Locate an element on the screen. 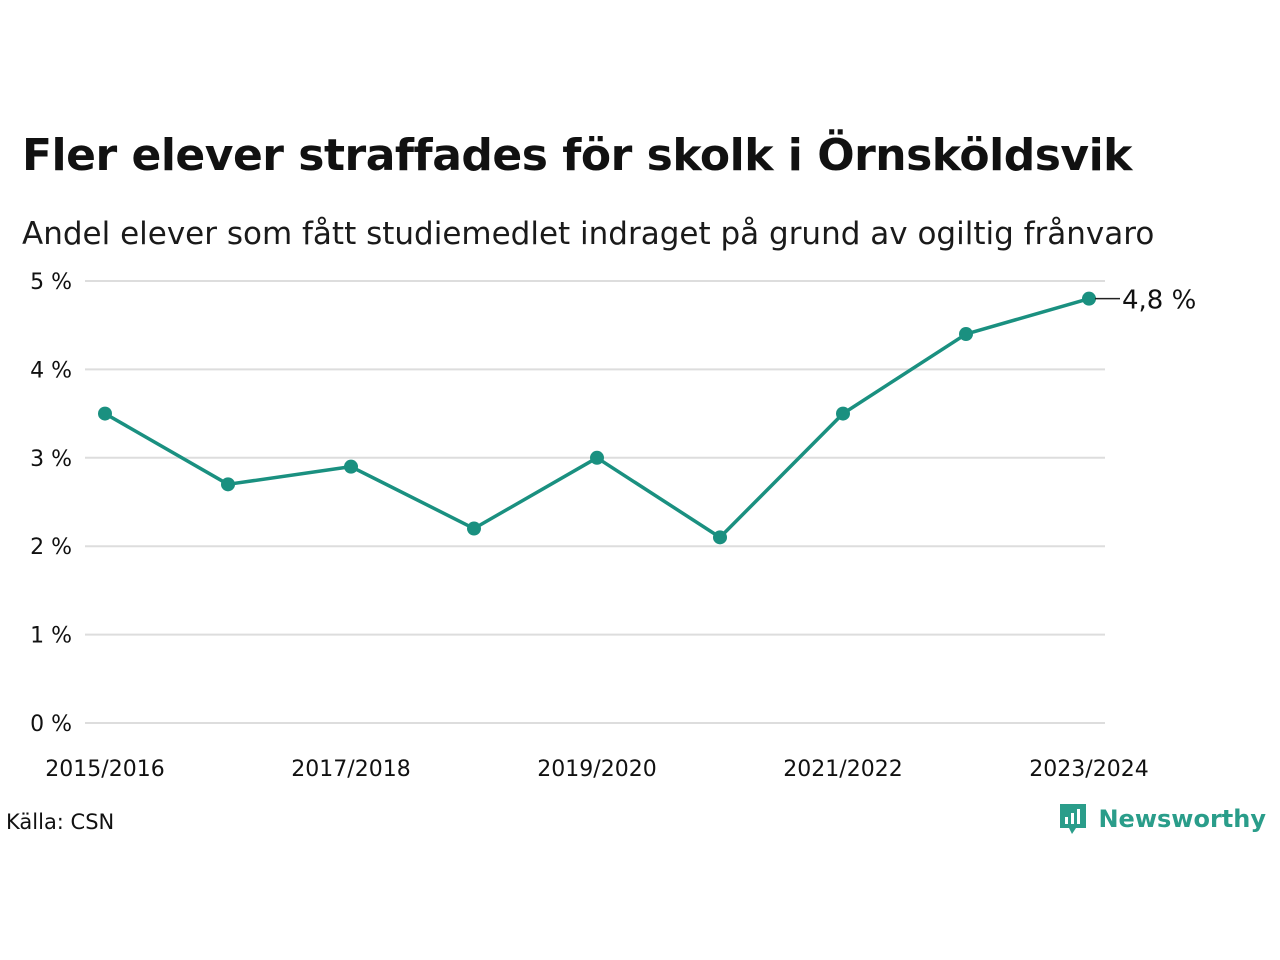 This screenshot has width=1280, height=960. end-value-label: 4,8 % is located at coordinates (1159, 301).